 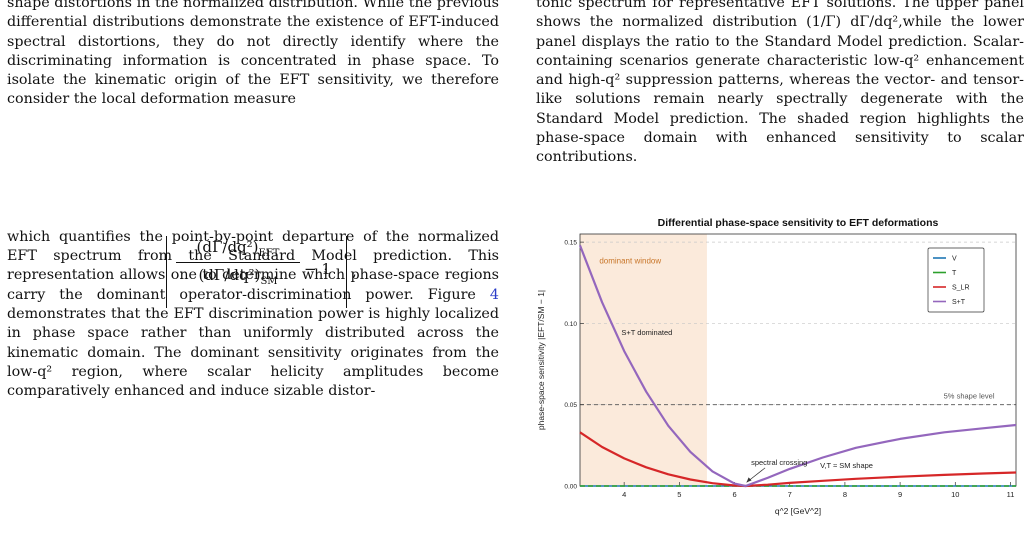 What do you see at coordinates (494, 294) in the screenshot?
I see `figure-reference-link: 4` at bounding box center [494, 294].